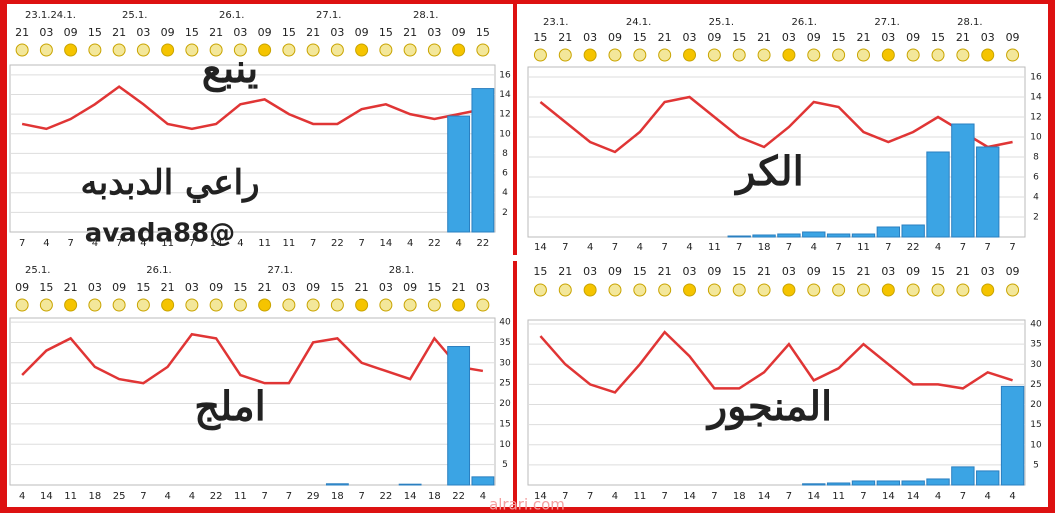 Image resolution: width=1055 pixels, height=513 pixels. I want to click on wind-label: 25, so click(119, 496).